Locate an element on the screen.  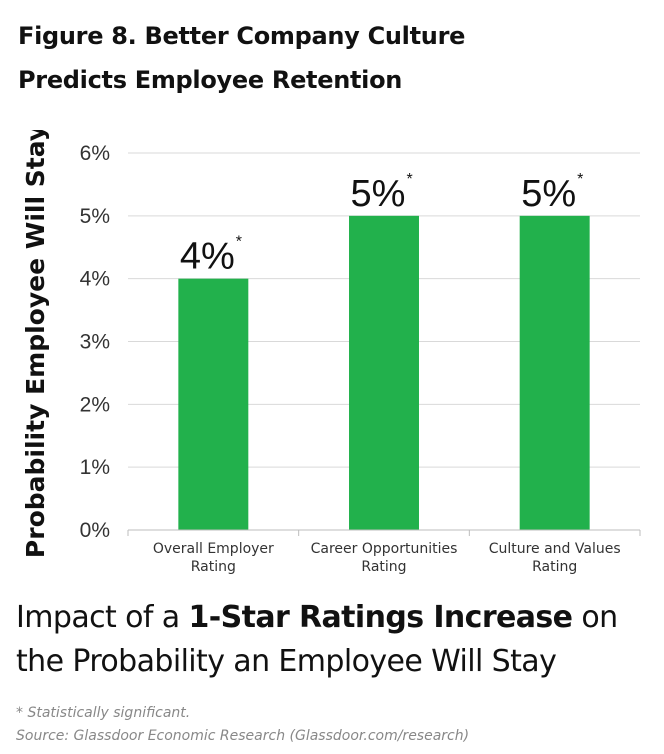
y-tick-label: 2% is located at coordinates (95, 404).